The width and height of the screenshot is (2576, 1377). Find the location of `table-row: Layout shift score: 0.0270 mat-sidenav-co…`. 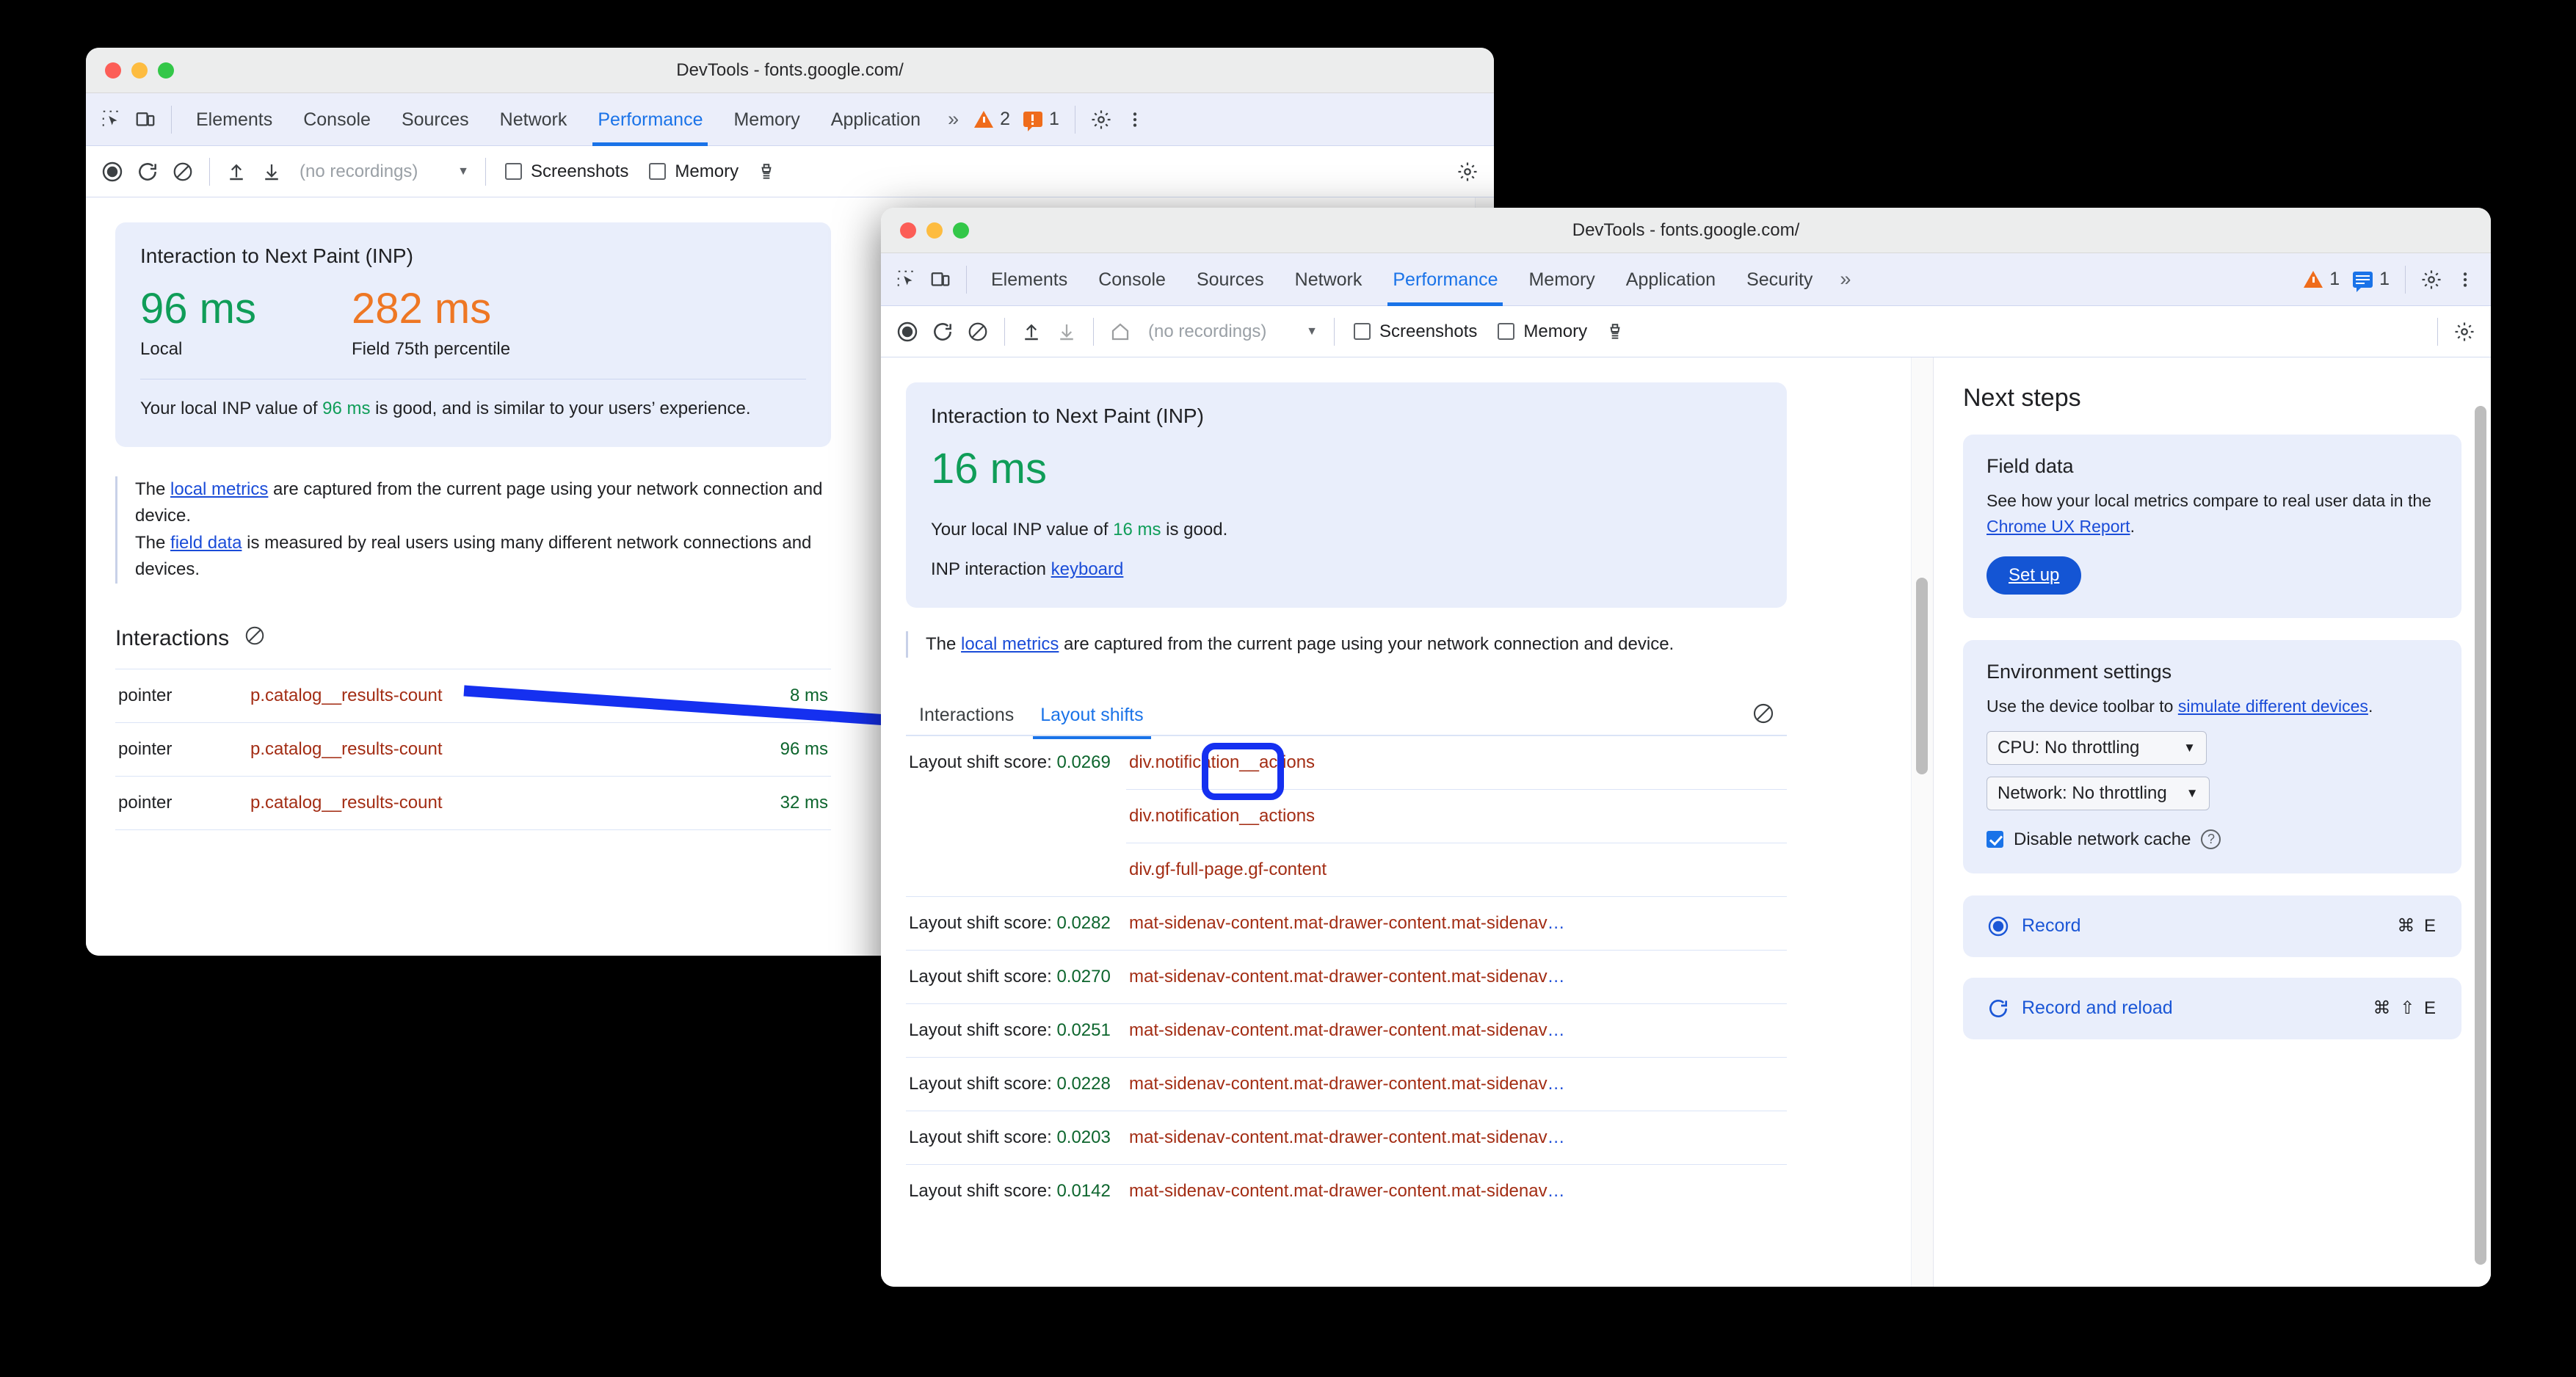

table-row: Layout shift score: 0.0270 mat-sidenav-co… is located at coordinates (1347, 977).